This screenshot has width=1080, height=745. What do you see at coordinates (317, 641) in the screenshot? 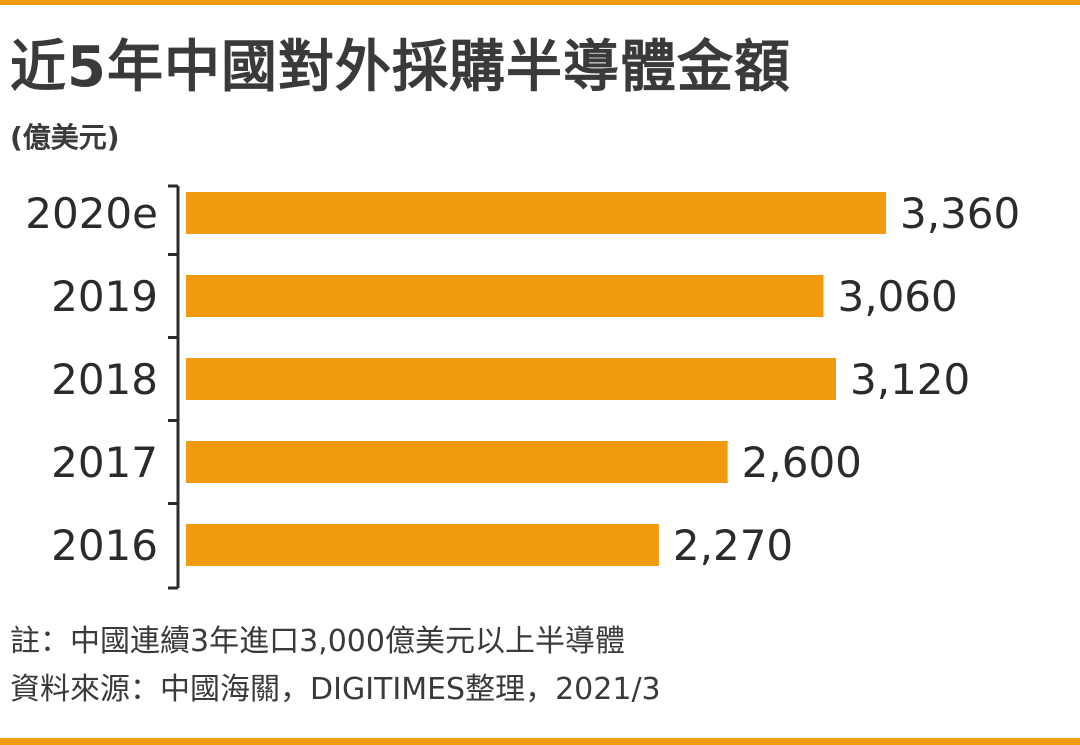
I see `footnote: 註：中國連續3年進口3,000億美元以上半導體` at bounding box center [317, 641].